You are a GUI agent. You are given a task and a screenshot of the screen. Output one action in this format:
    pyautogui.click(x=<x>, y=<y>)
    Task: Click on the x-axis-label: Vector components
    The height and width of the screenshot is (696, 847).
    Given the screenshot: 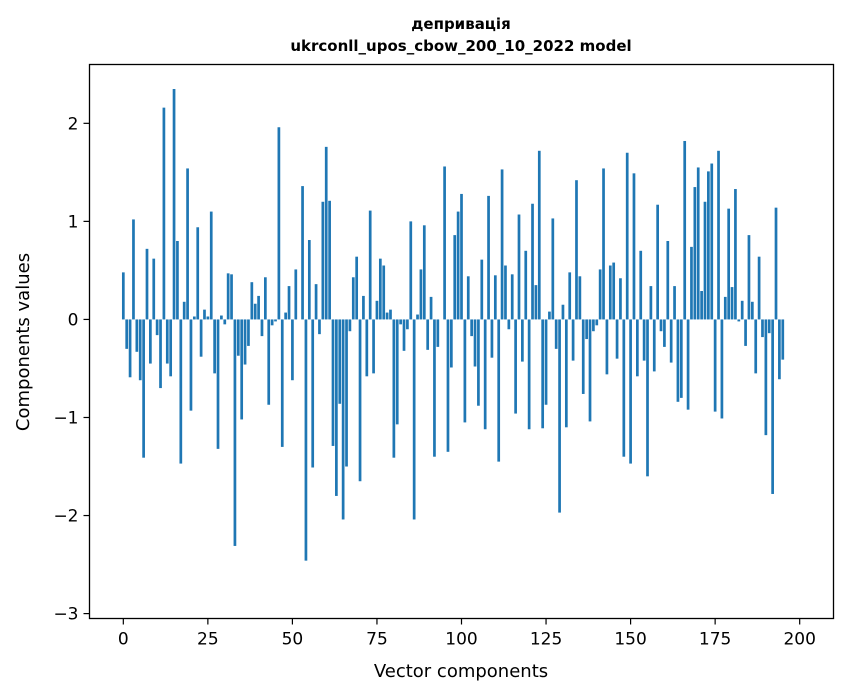 What is the action you would take?
    pyautogui.click(x=461, y=671)
    